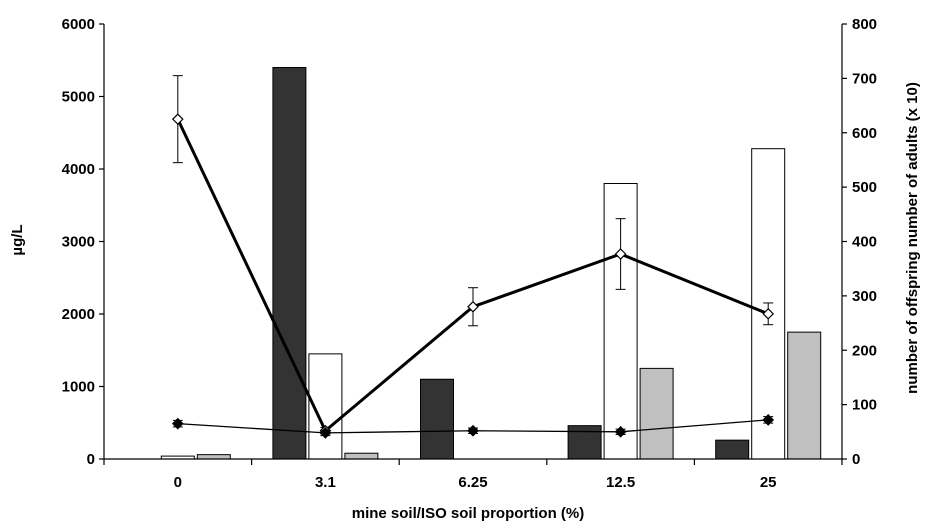 Image resolution: width=927 pixels, height=523 pixels. What do you see at coordinates (864, 78) in the screenshot?
I see `y2-tick-label-700: 700` at bounding box center [864, 78].